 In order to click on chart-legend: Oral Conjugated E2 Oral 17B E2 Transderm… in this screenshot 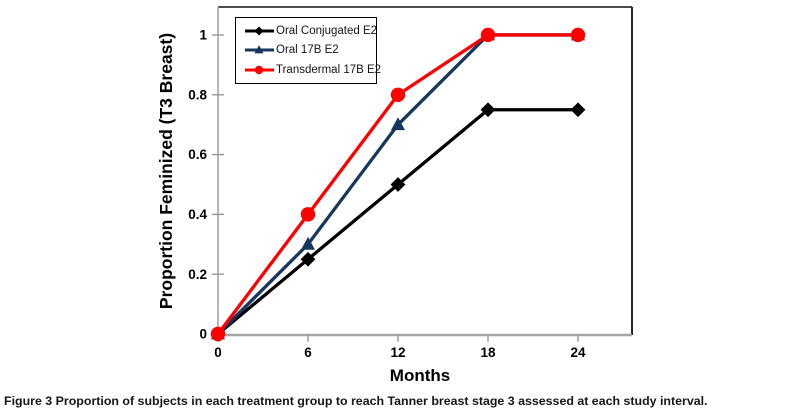, I will do `click(308, 50)`.